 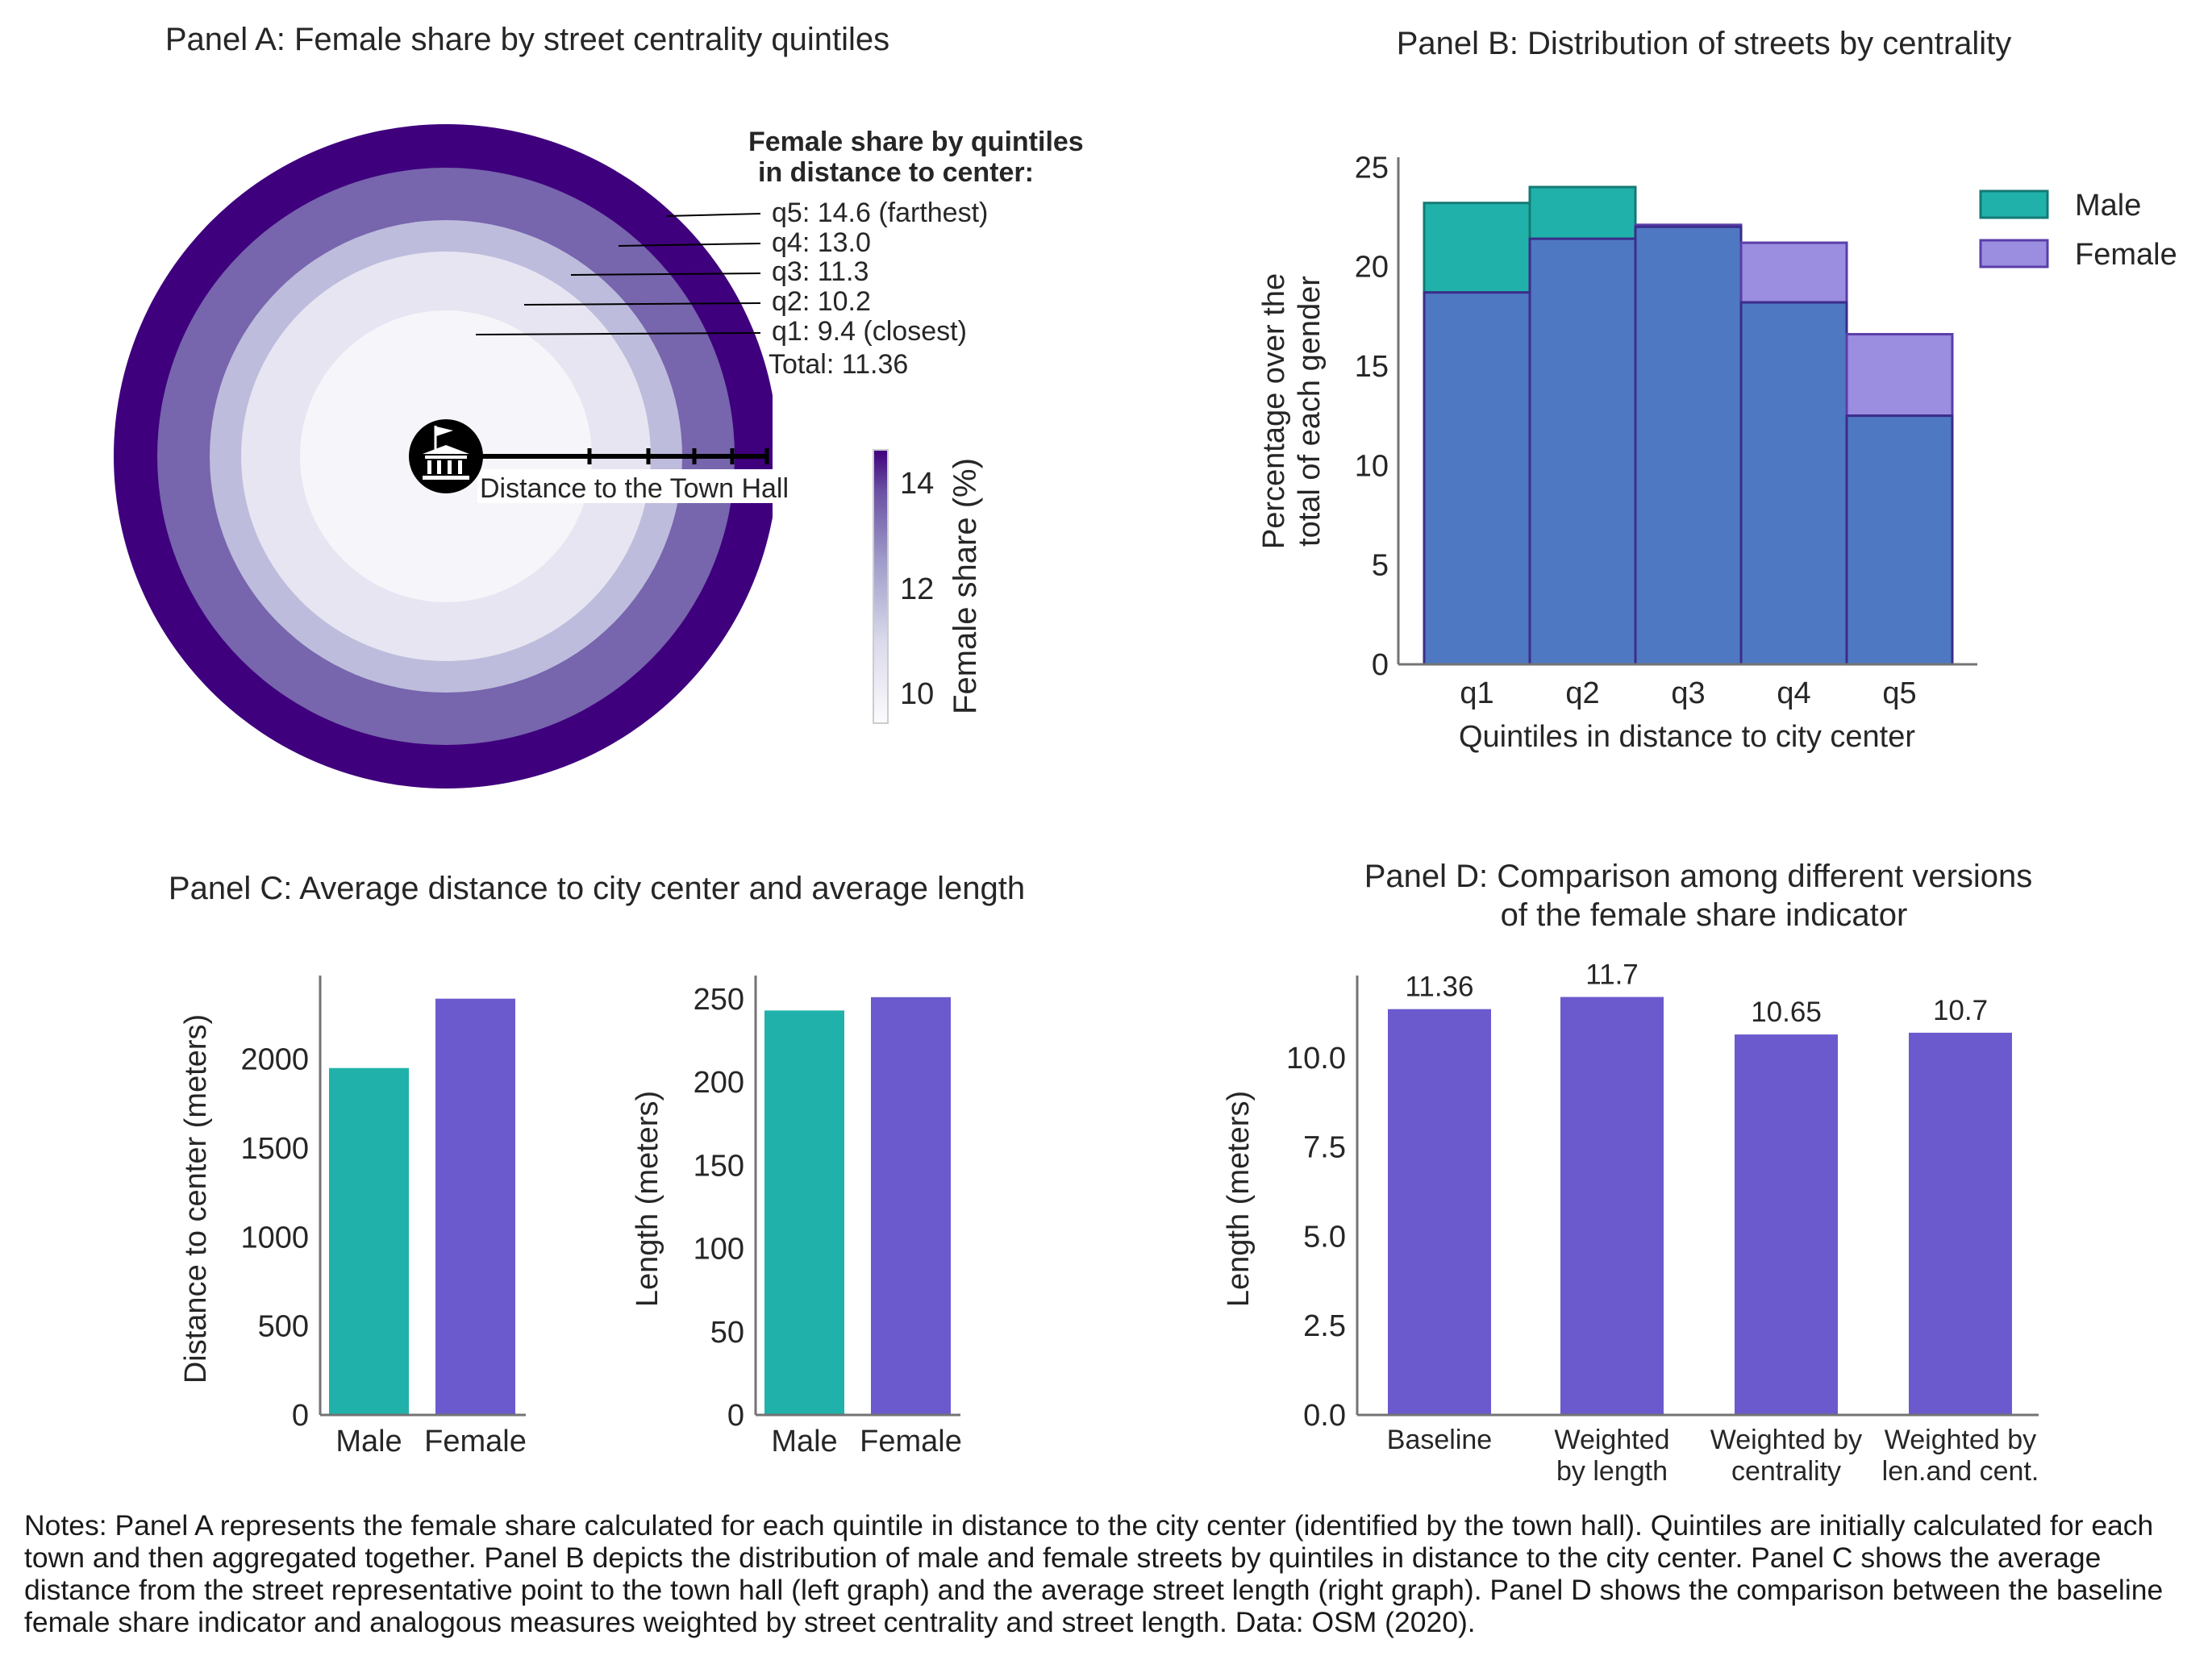 What do you see at coordinates (1372, 268) in the screenshot?
I see `y-tick-20: 20` at bounding box center [1372, 268].